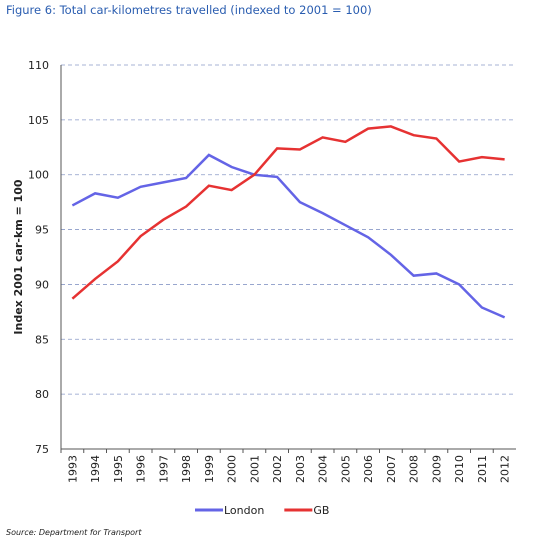 This screenshot has width=536, height=547. What do you see at coordinates (186, 469) in the screenshot?
I see `x-tick-label: 1998` at bounding box center [186, 469].